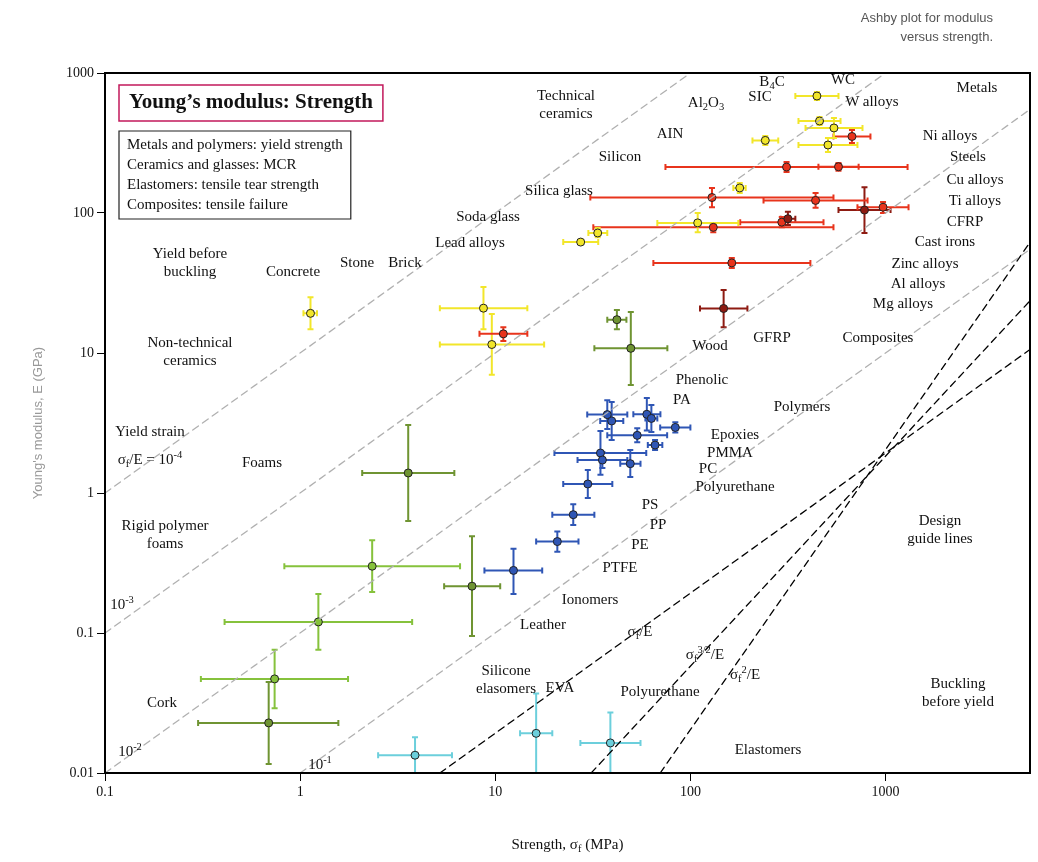 Image resolution: width=1038 pixels, height=862 pixels. I want to click on annotation: Zinc alloys, so click(925, 262).